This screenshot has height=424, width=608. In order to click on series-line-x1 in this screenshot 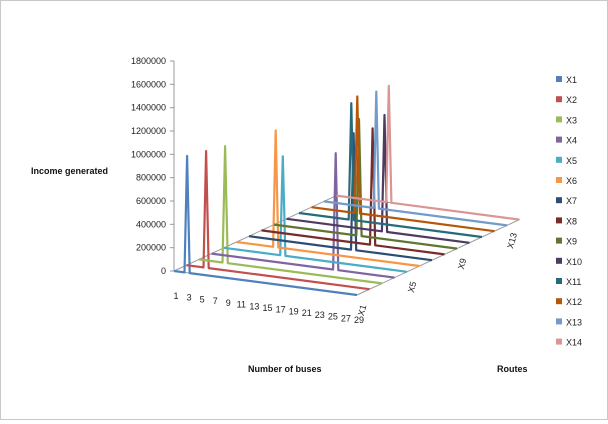, I will do `click(265, 225)`.